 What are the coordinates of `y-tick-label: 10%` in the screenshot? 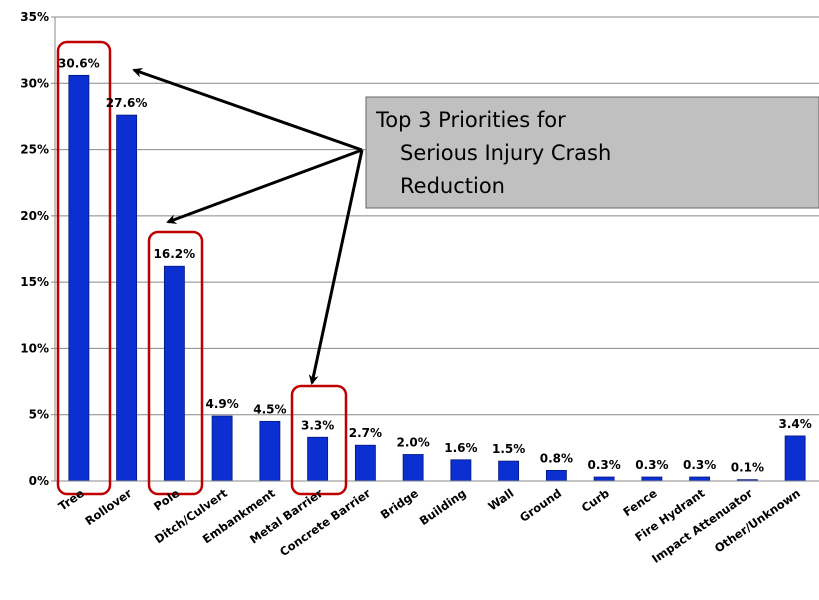 It's located at (34, 348).